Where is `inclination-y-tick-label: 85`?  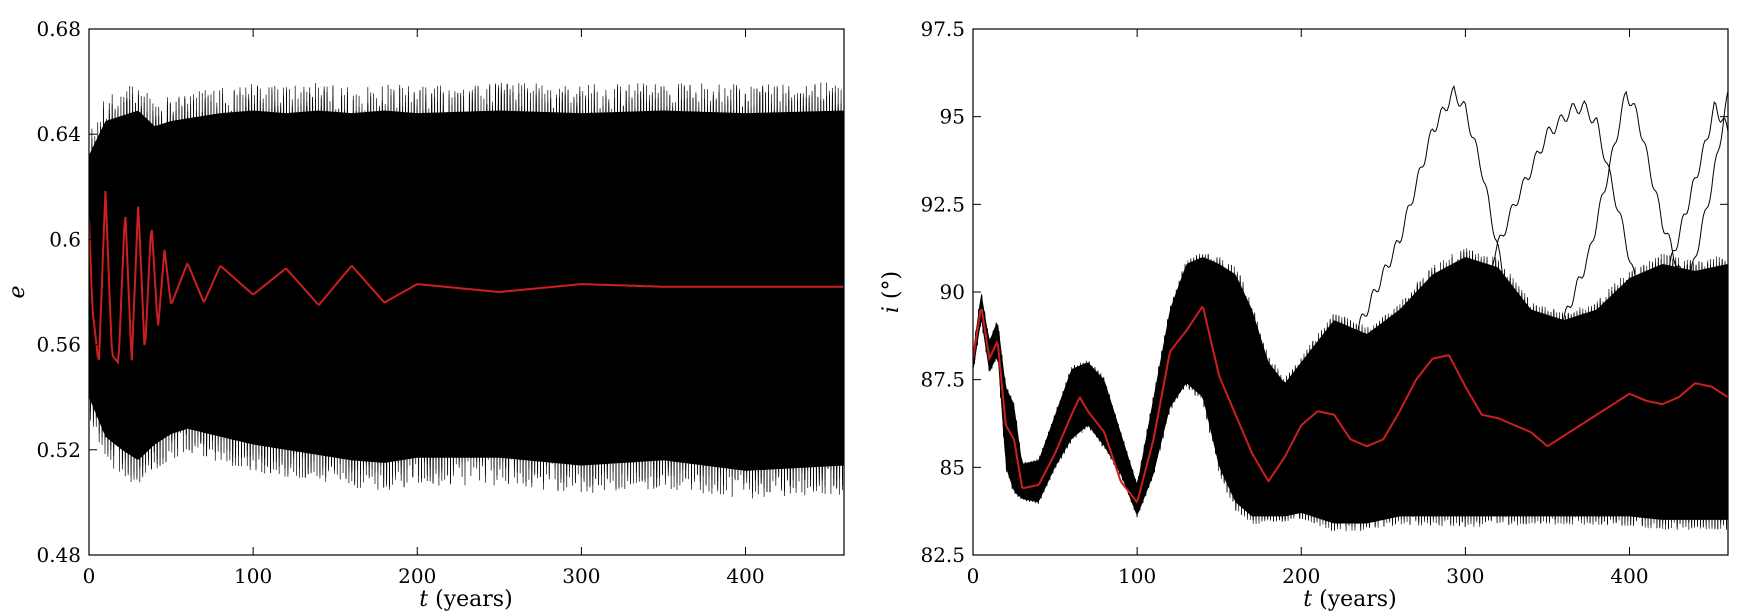 inclination-y-tick-label: 85 is located at coordinates (952, 467).